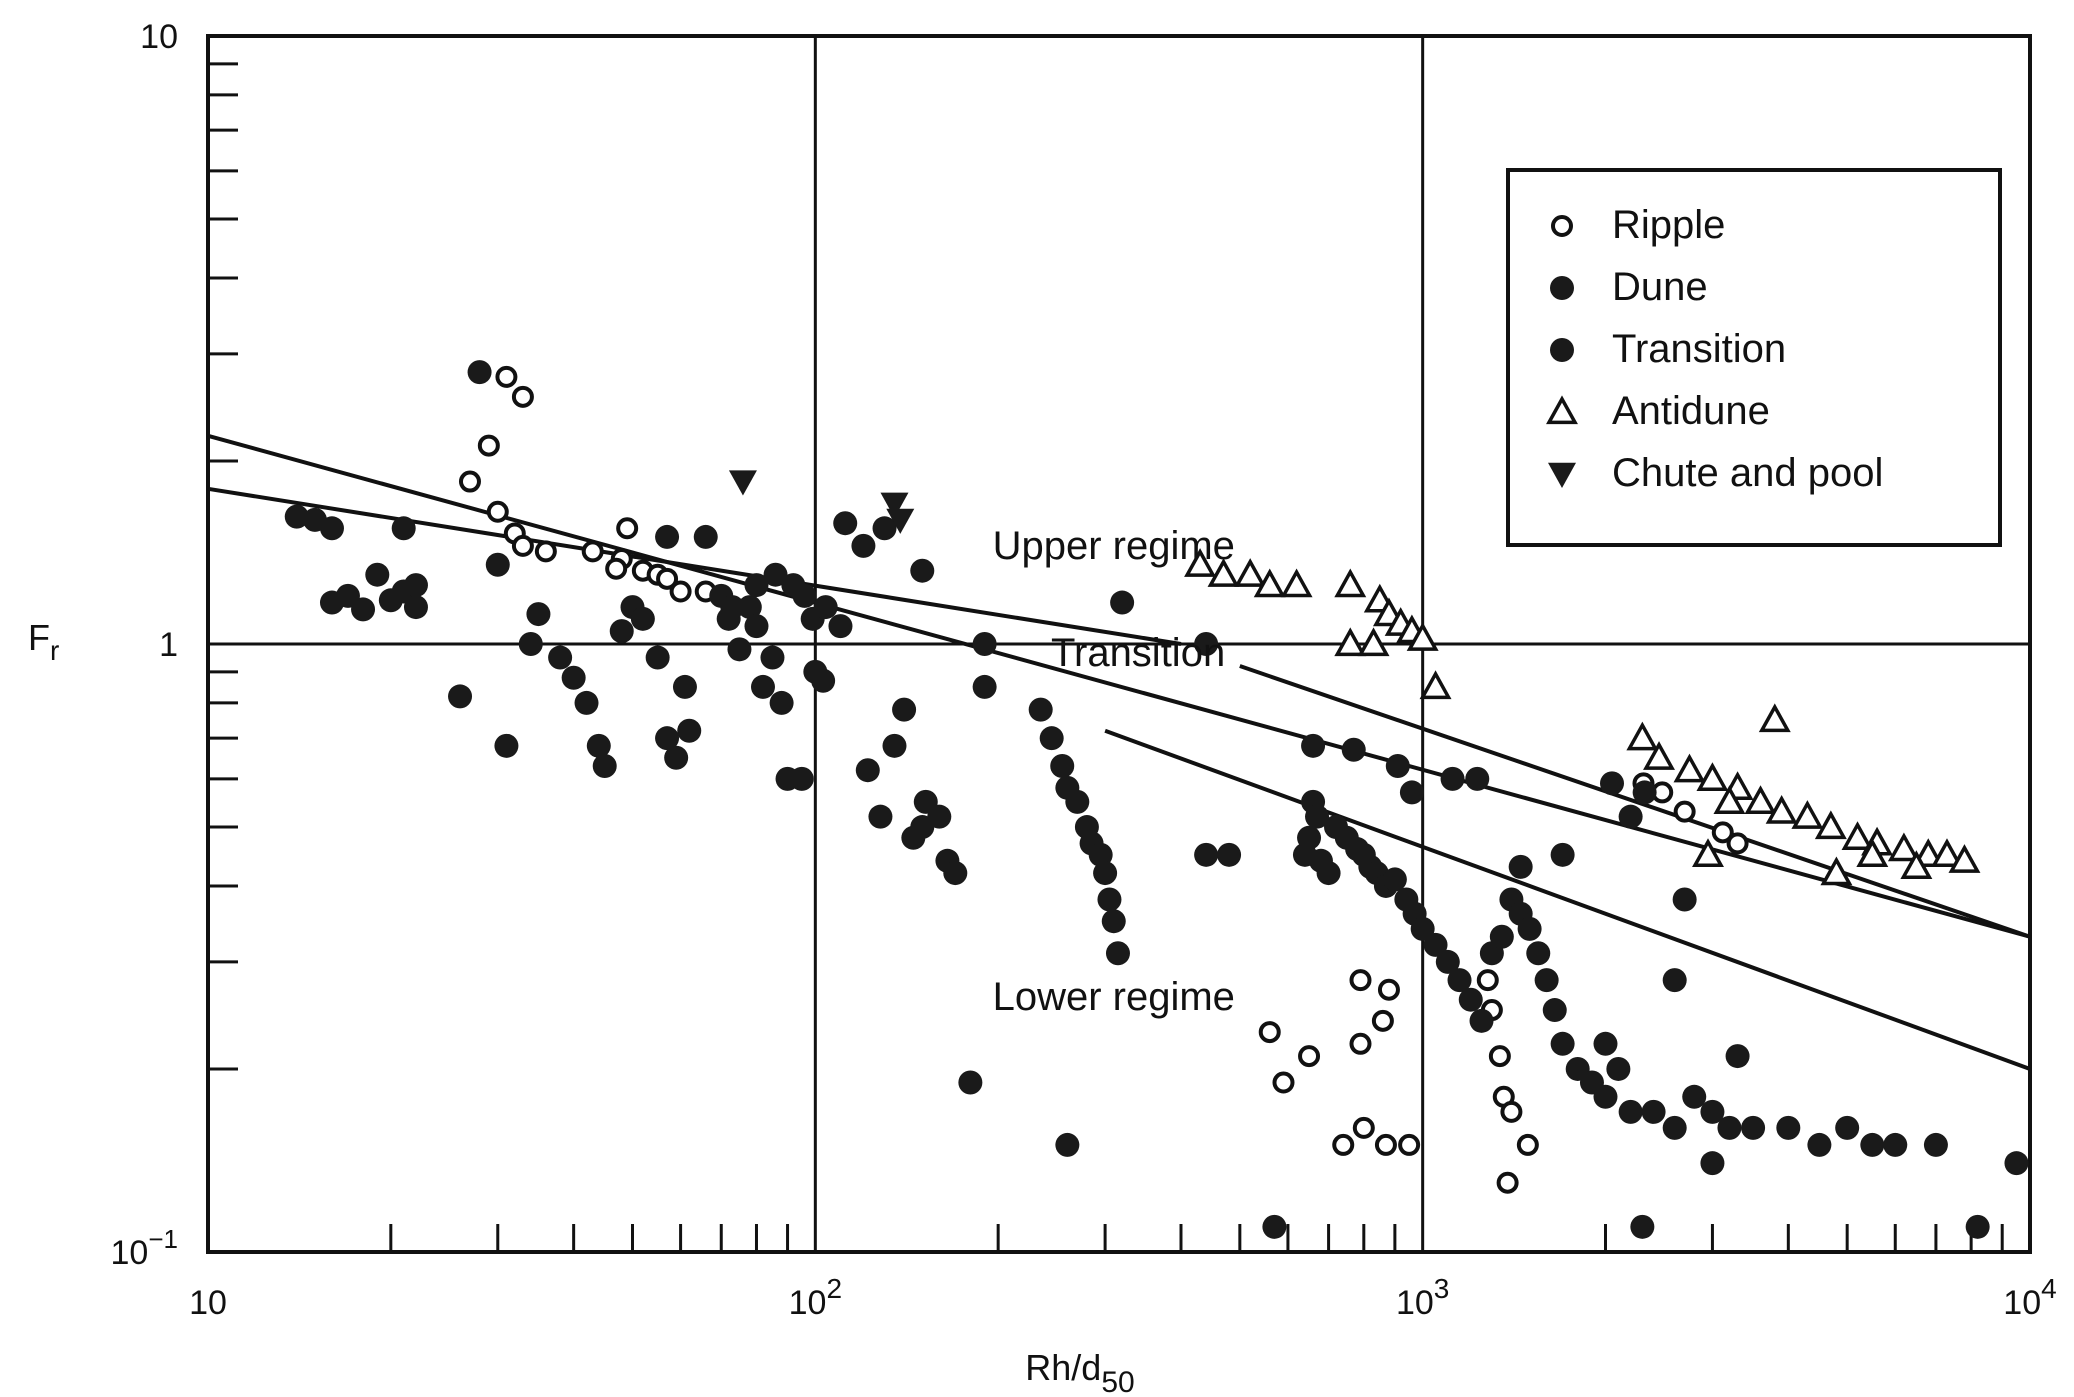 Image resolution: width=2074 pixels, height=1397 pixels. Describe the element at coordinates (694, 566) in the screenshot. I see `regime-boundary-line` at that location.